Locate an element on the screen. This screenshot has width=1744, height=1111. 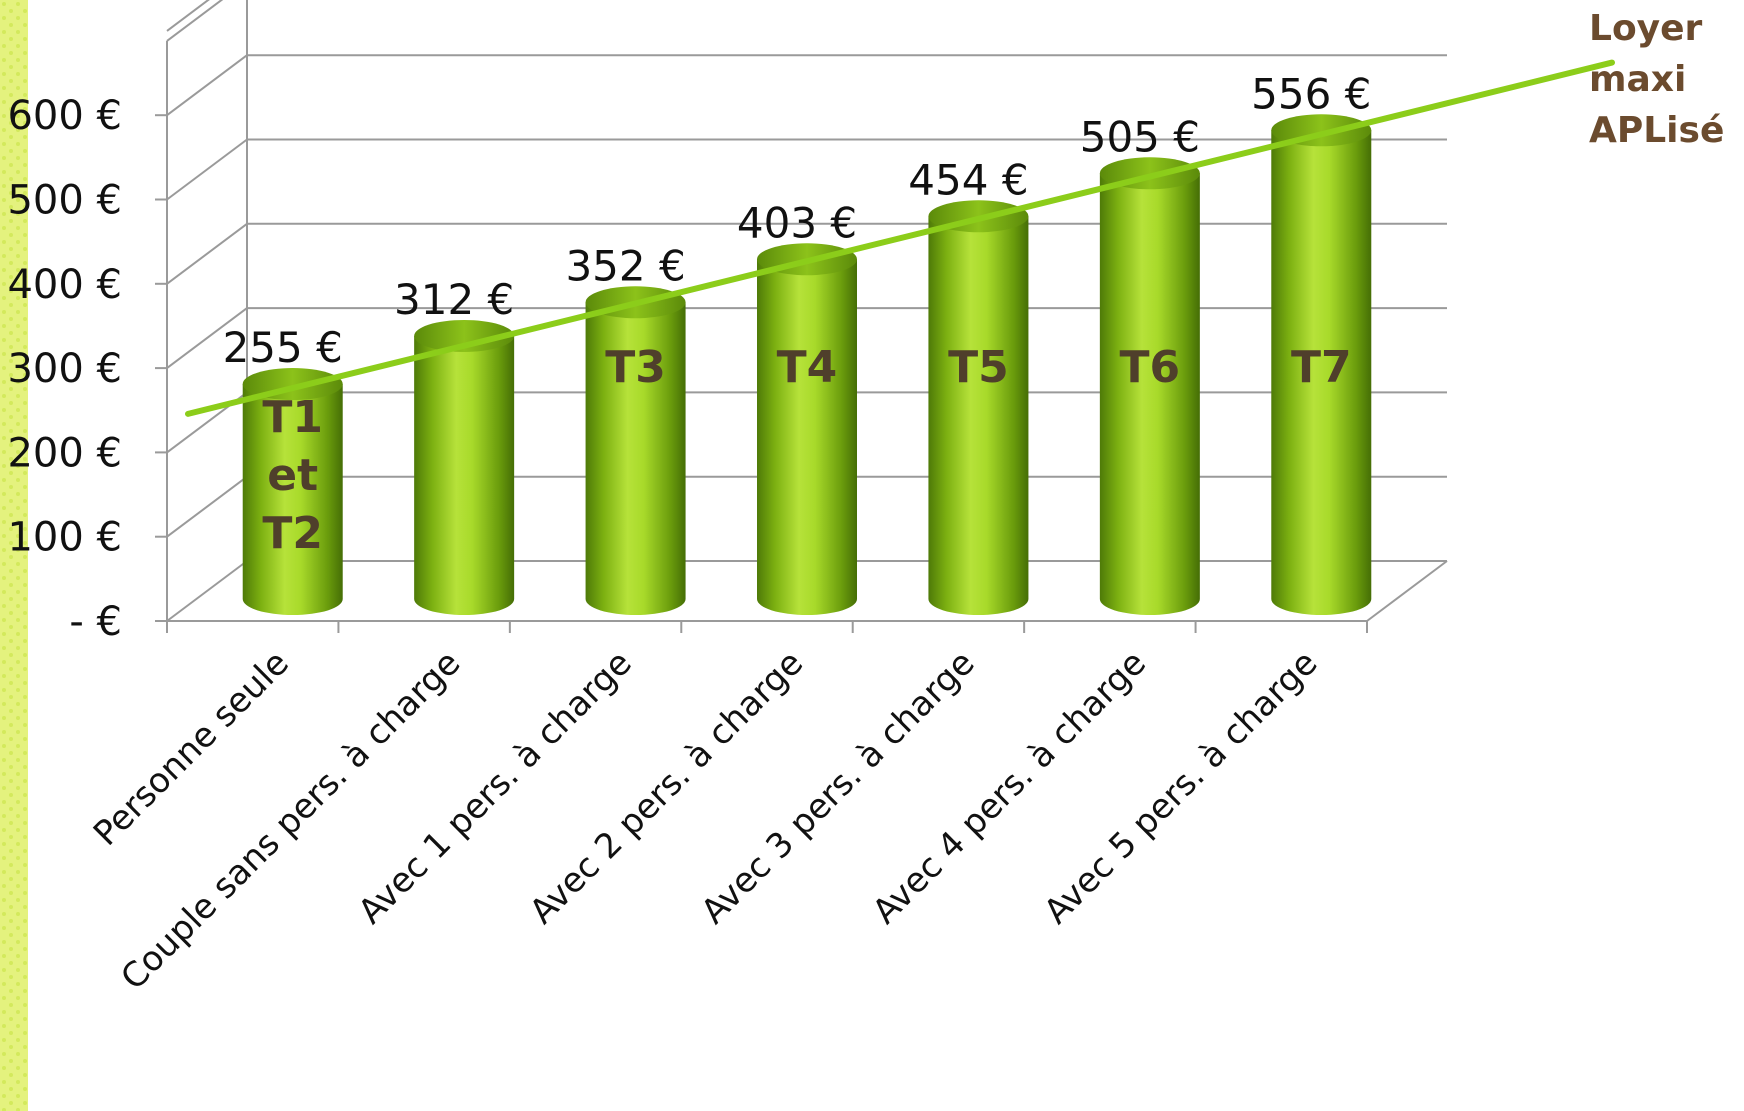
data-label: 352 € is located at coordinates (625, 265).